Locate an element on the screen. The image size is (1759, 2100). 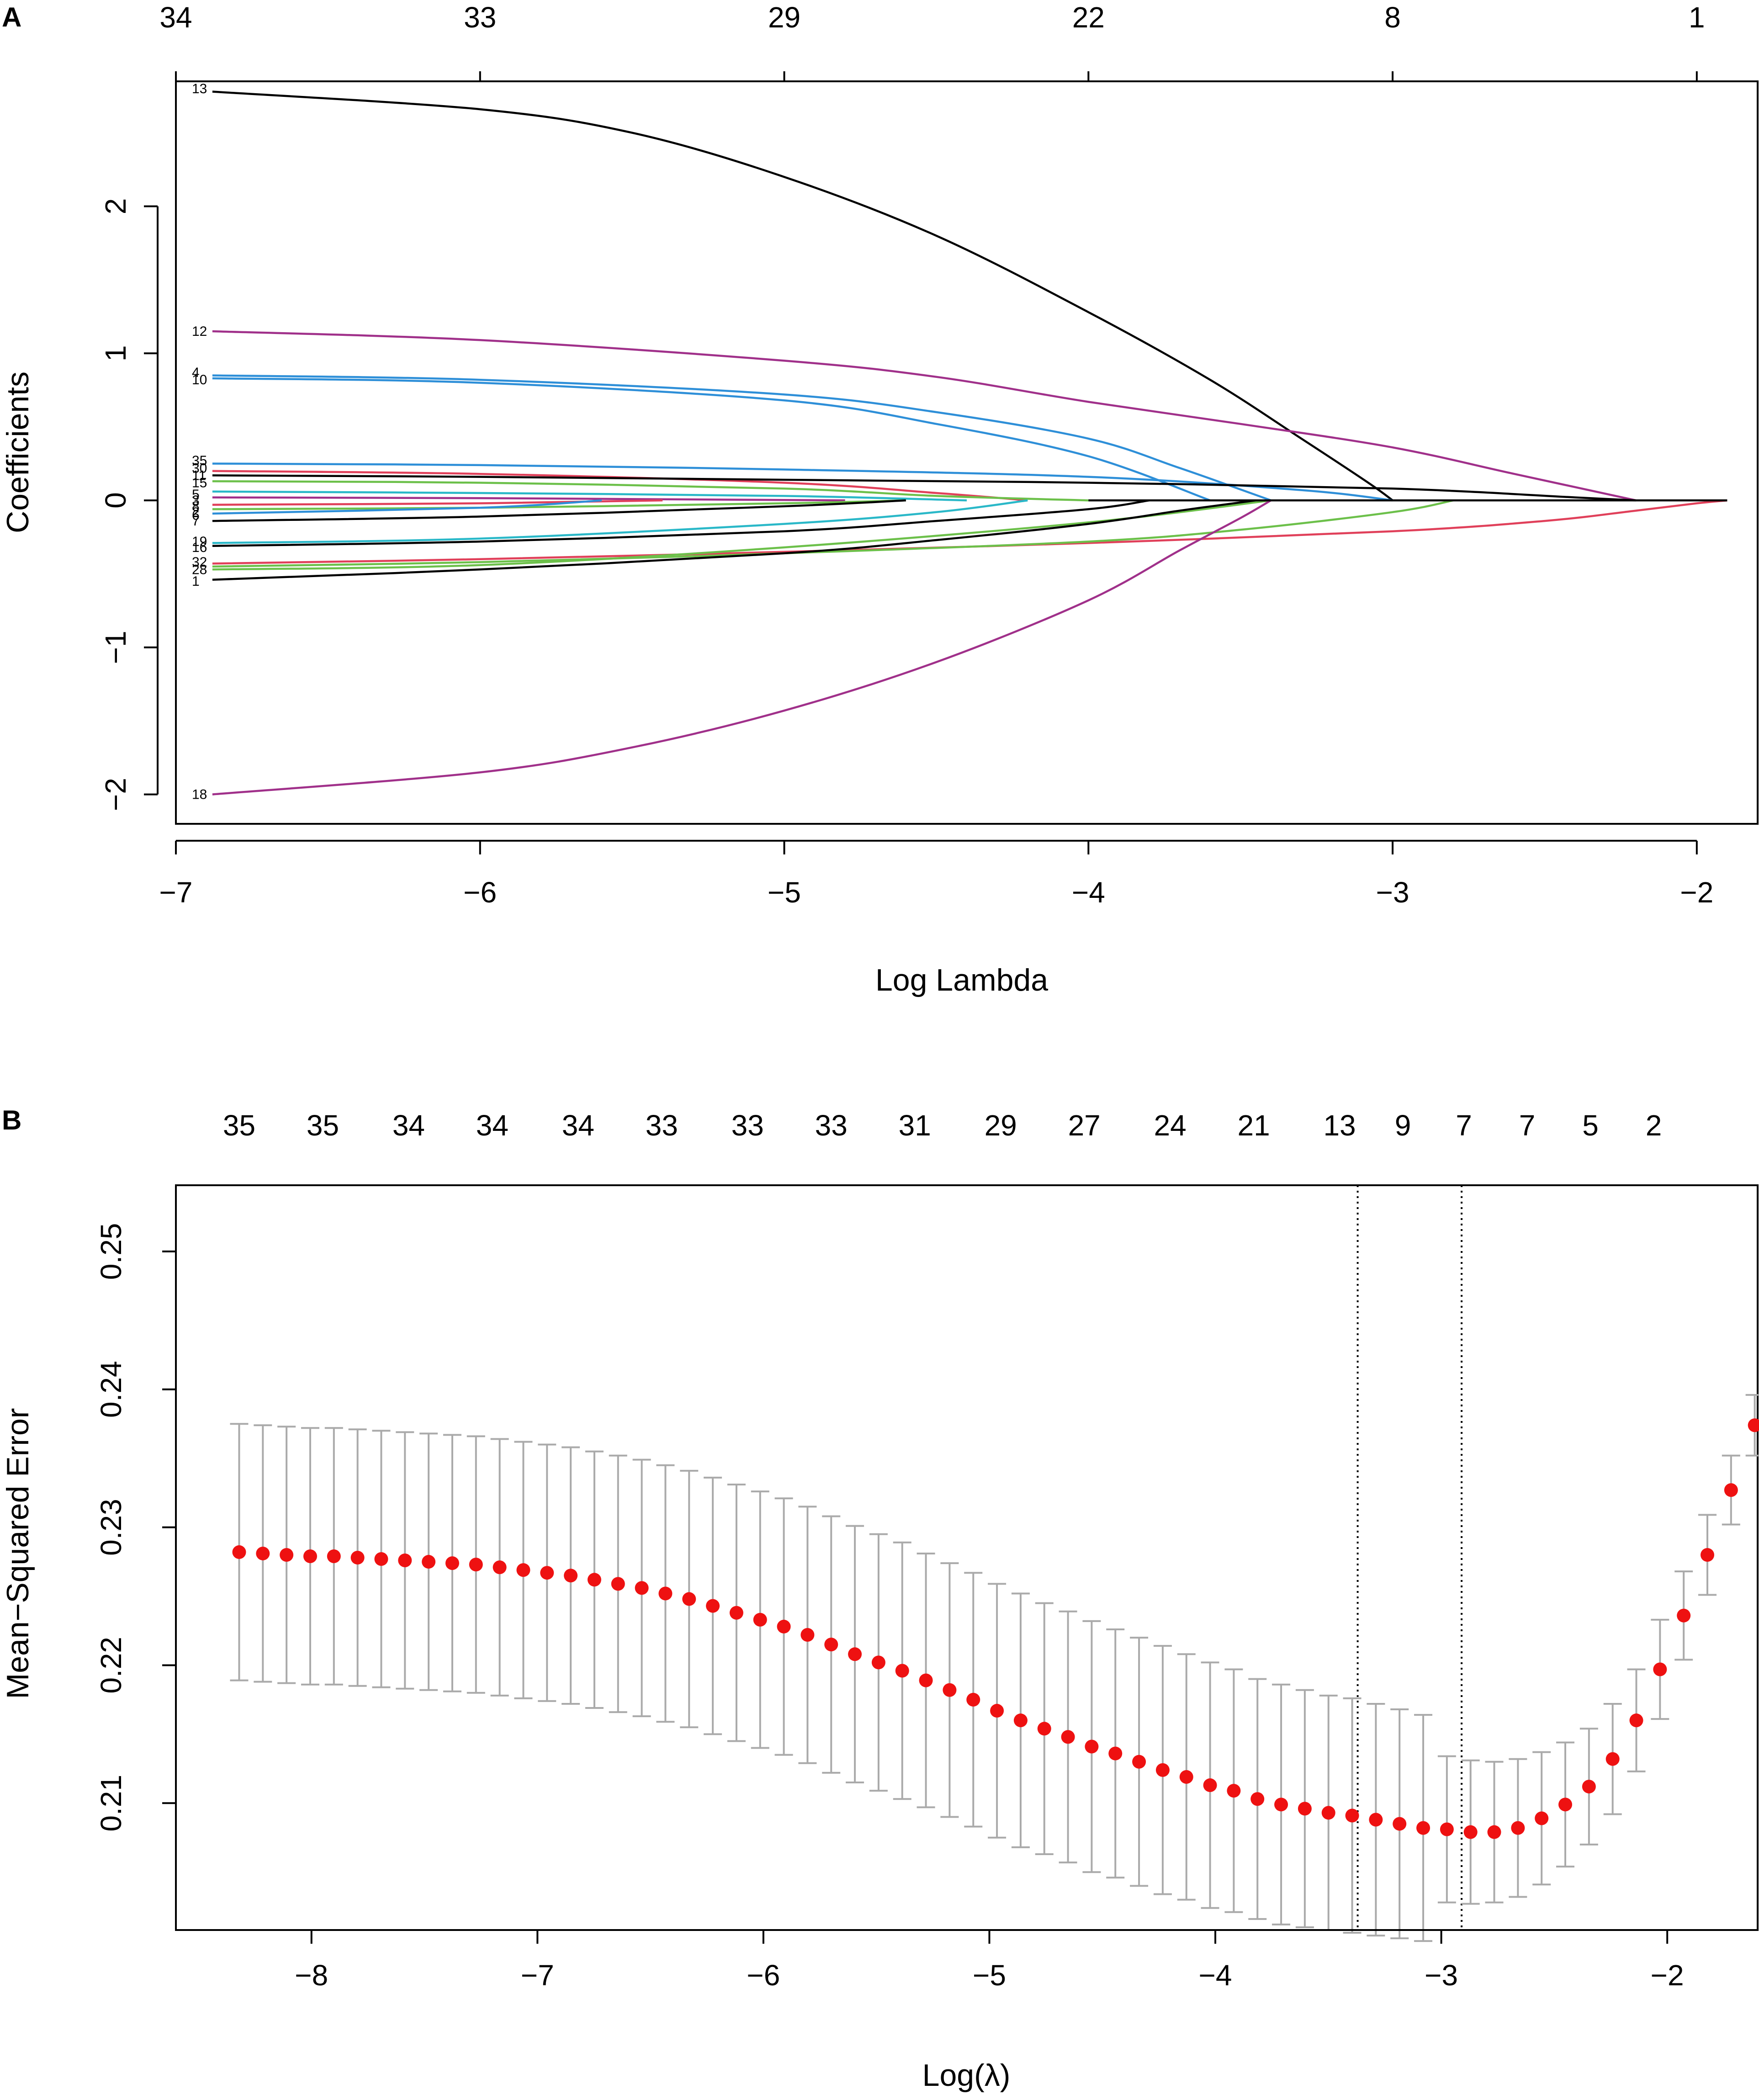
panel-b-top-axis: 35 35 34 34 34 33 33 33 31 29 27 24 21 13 9 7 7 5 2 is located at coordinates (943, 1125).